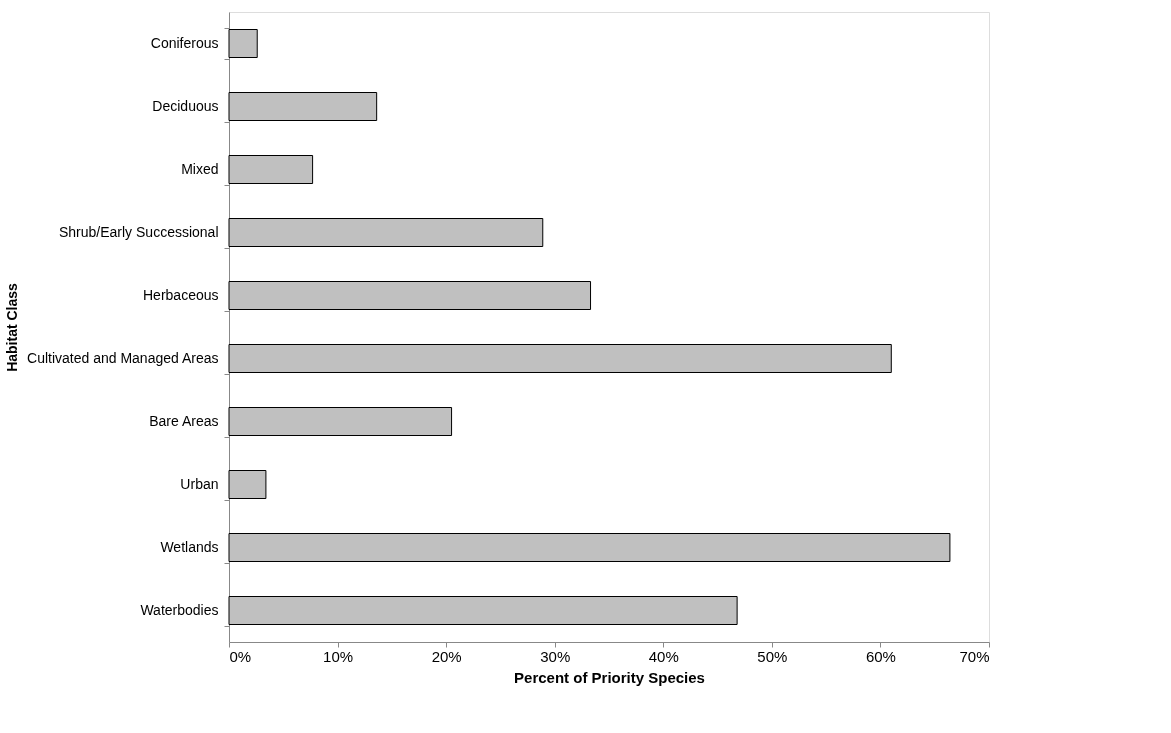 The width and height of the screenshot is (1171, 733). I want to click on y-axis-title: Habitat Class, so click(11, 327).